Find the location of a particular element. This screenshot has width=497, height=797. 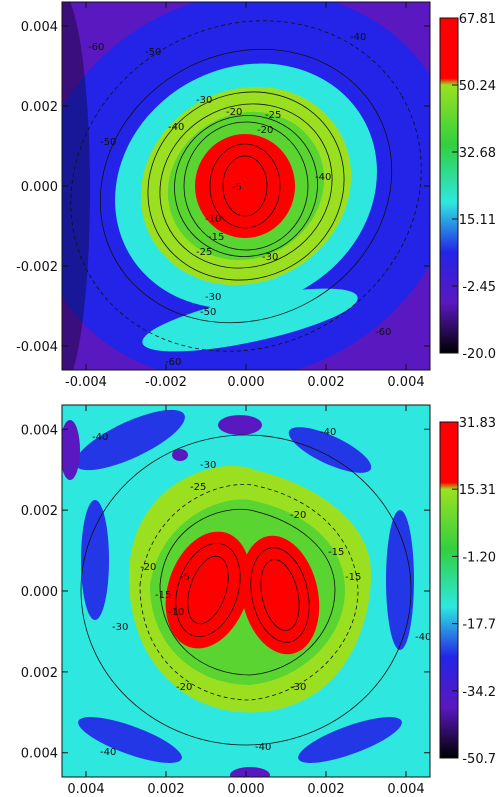

colorbar-tick-label: -50.7 is located at coordinates (479, 759).